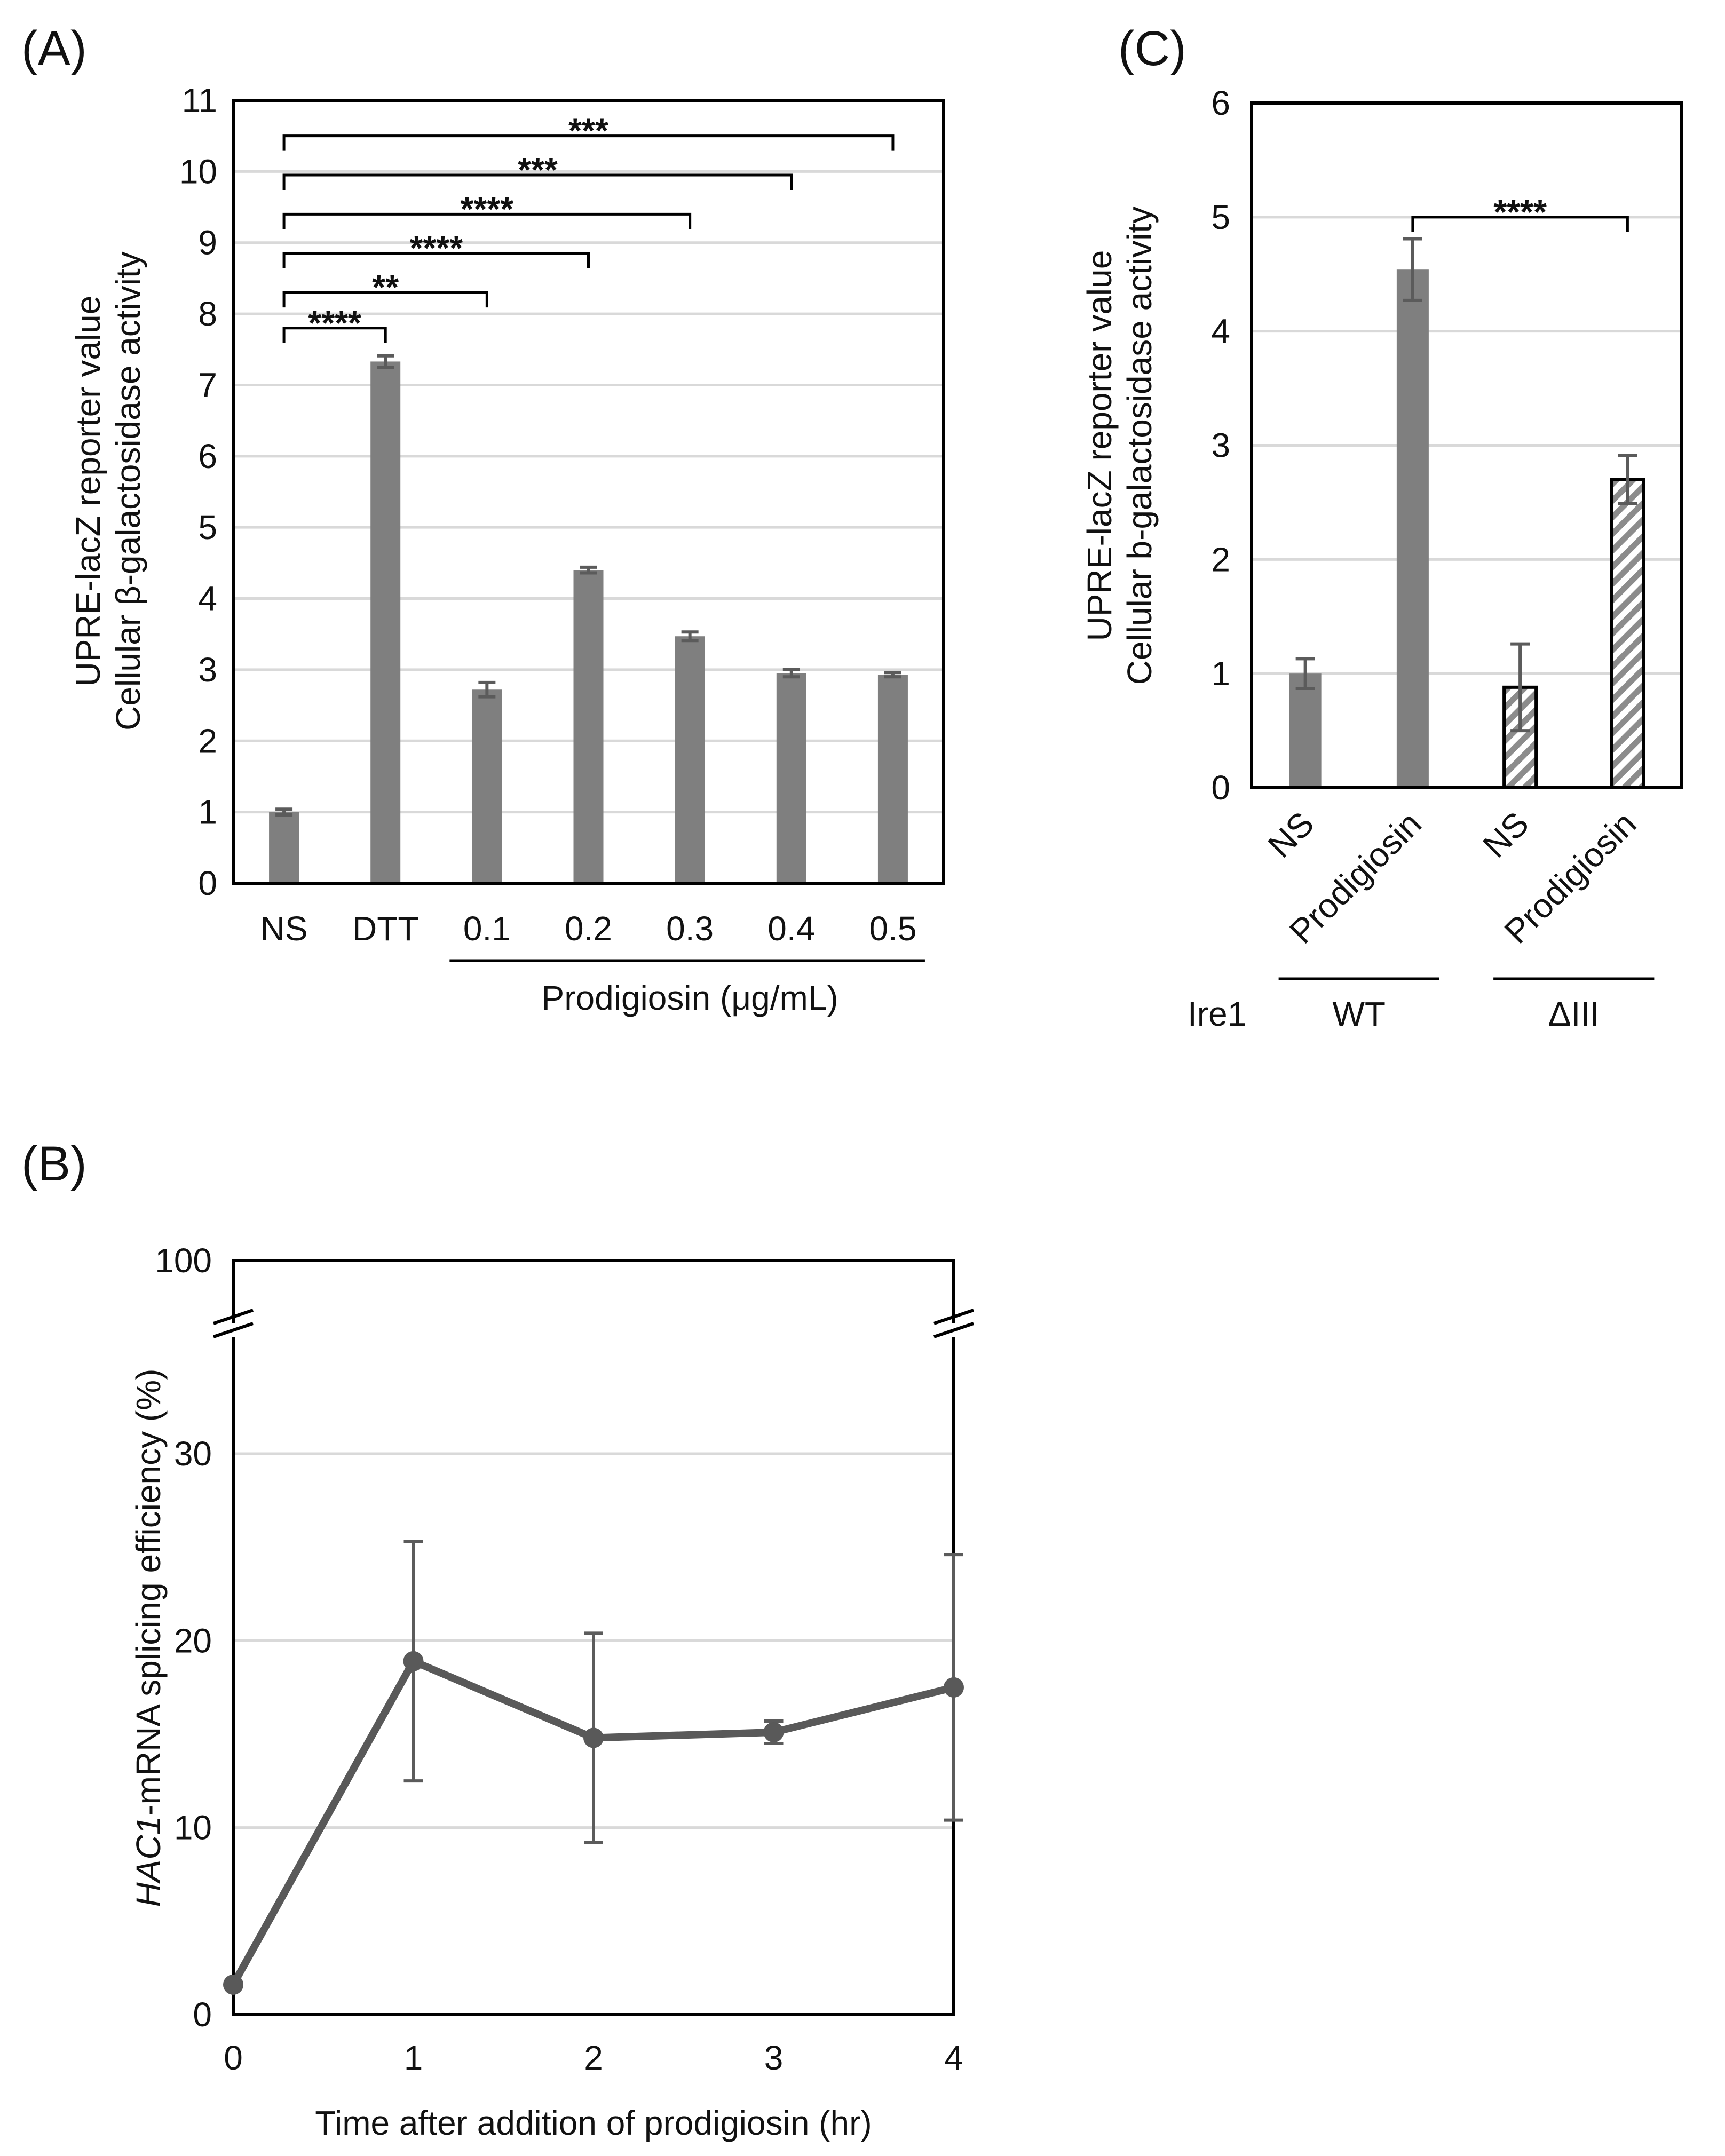  Describe the element at coordinates (1220, 446) in the screenshot. I see `panel-c-ytick-label: 3` at that location.